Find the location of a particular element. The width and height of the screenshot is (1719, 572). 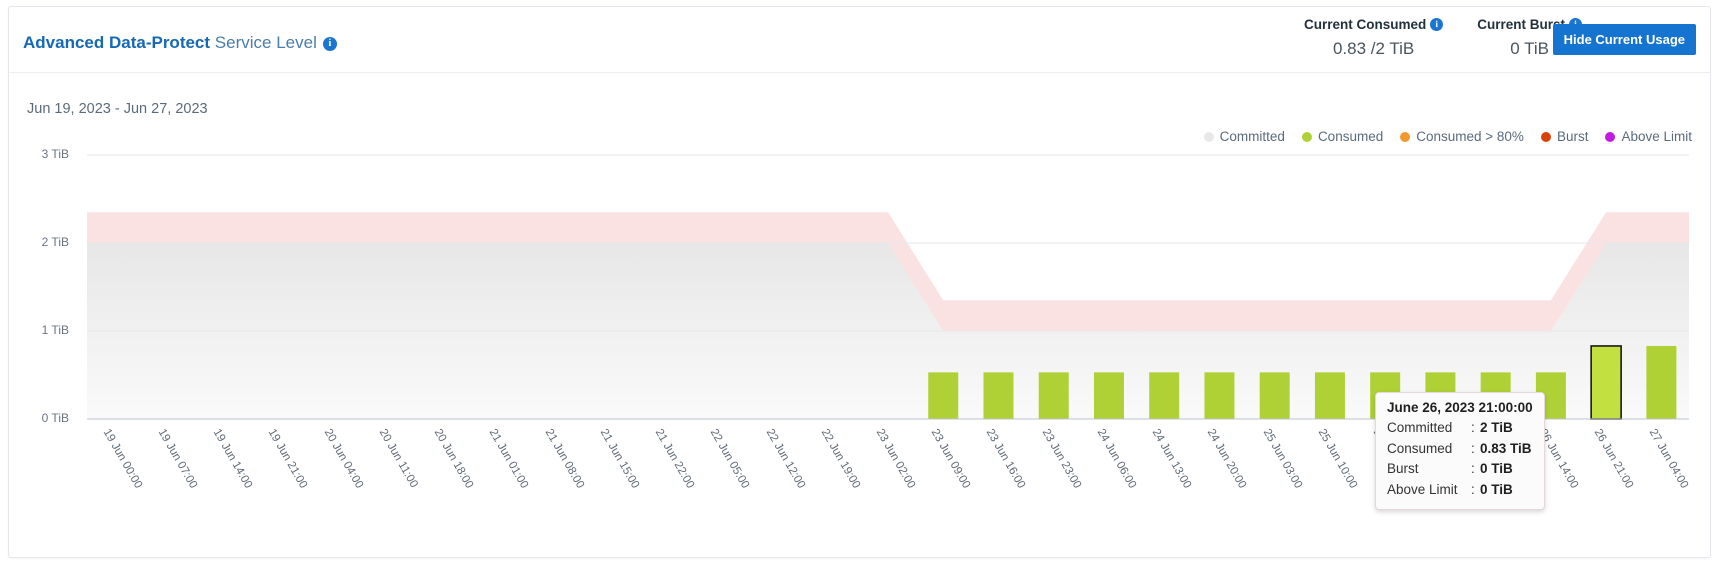

x-axis-tick-label: 21 Jun 15:00 is located at coordinates (619, 459).